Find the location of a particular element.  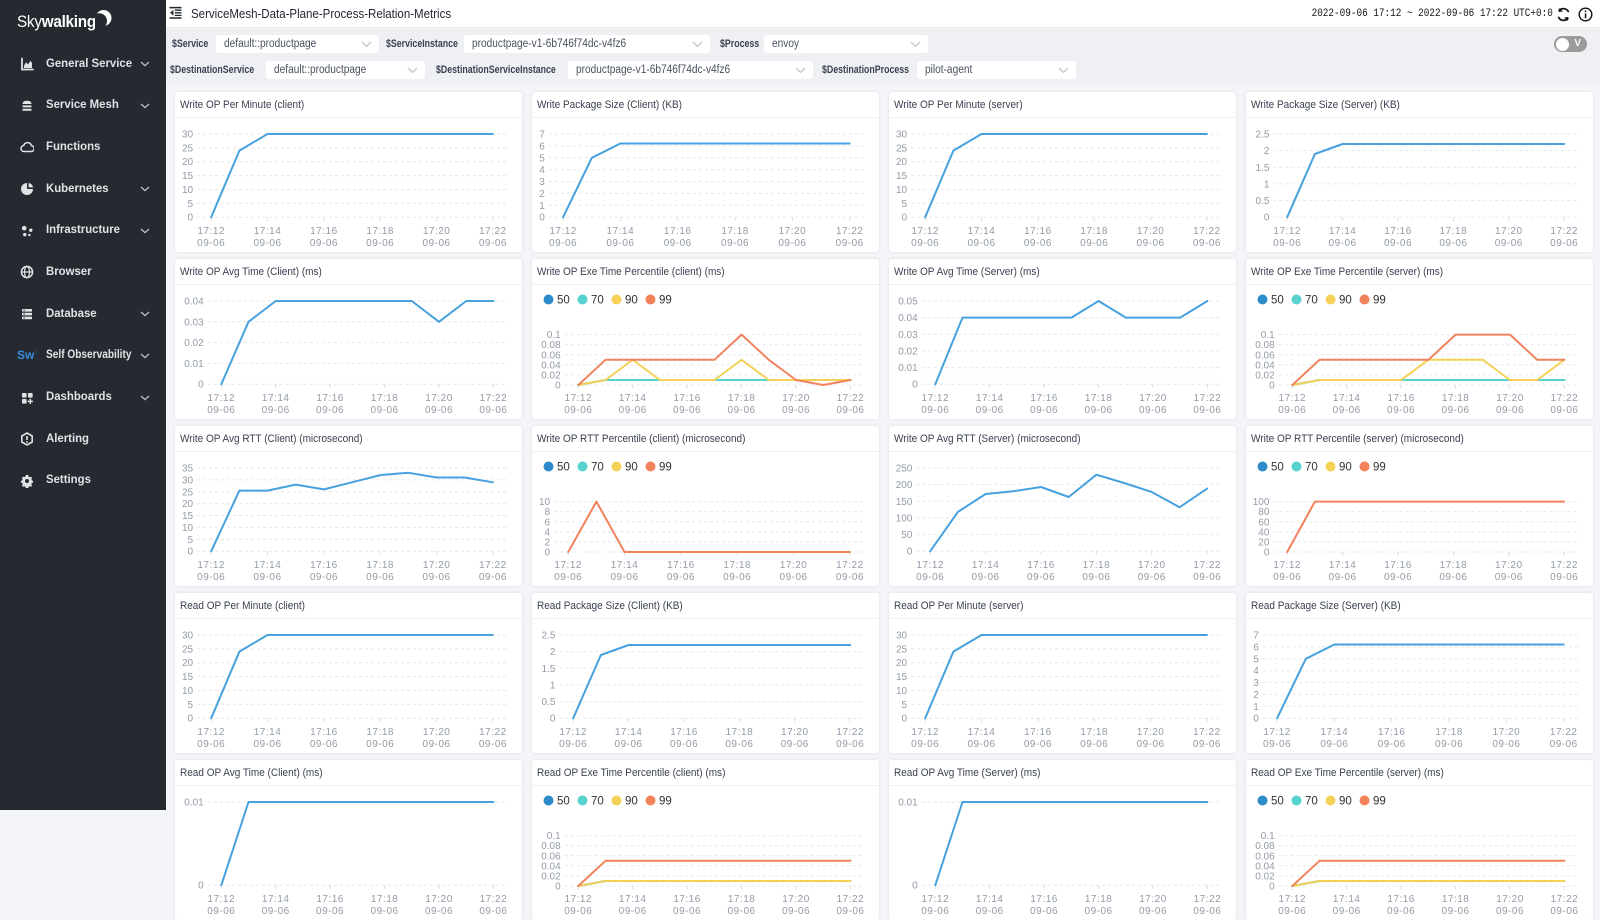

svg-text: 40 is located at coordinates (1264, 532).